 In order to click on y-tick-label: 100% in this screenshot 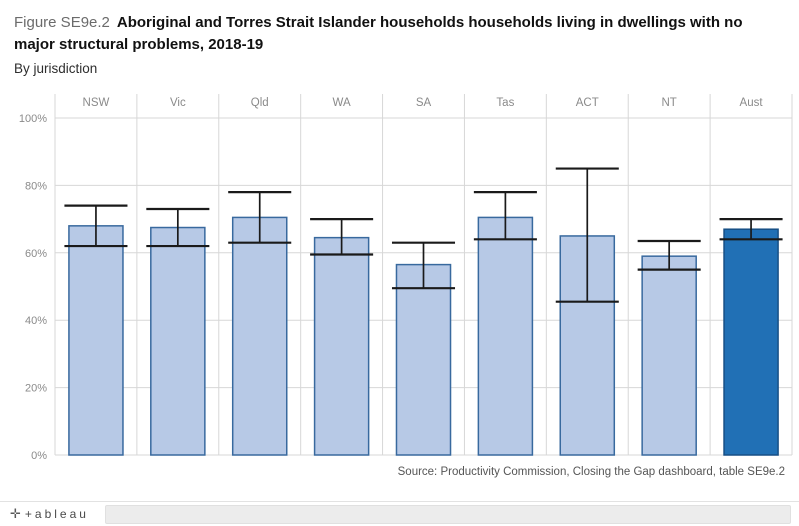, I will do `click(33, 119)`.